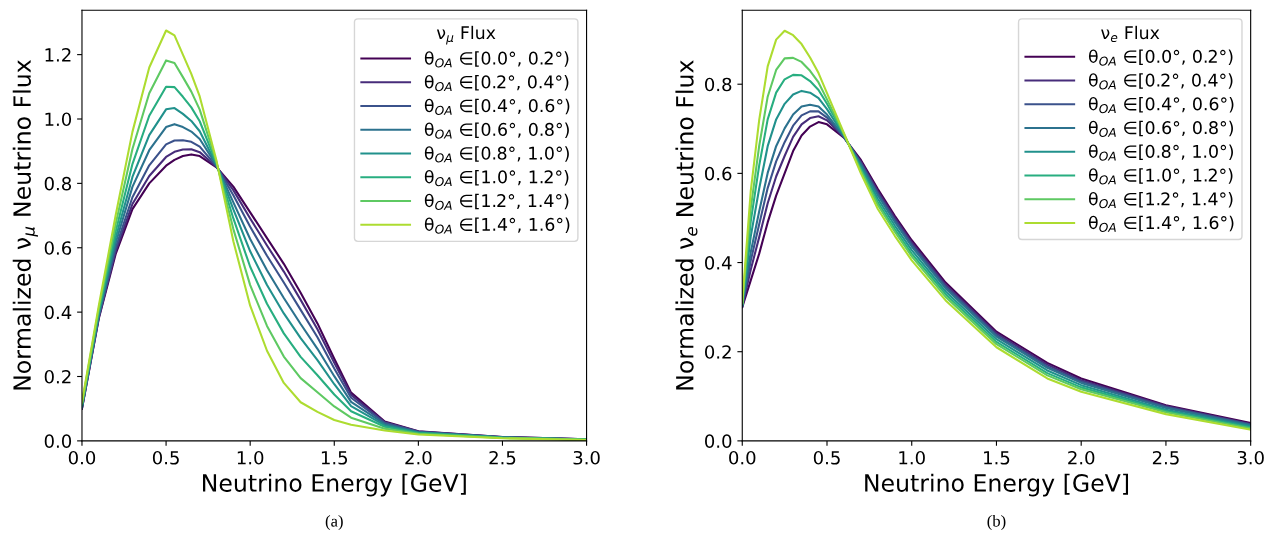 The height and width of the screenshot is (537, 1271). What do you see at coordinates (1130, 34) in the screenshot?
I see `legend-title: ν$_{e}$ Flux` at bounding box center [1130, 34].